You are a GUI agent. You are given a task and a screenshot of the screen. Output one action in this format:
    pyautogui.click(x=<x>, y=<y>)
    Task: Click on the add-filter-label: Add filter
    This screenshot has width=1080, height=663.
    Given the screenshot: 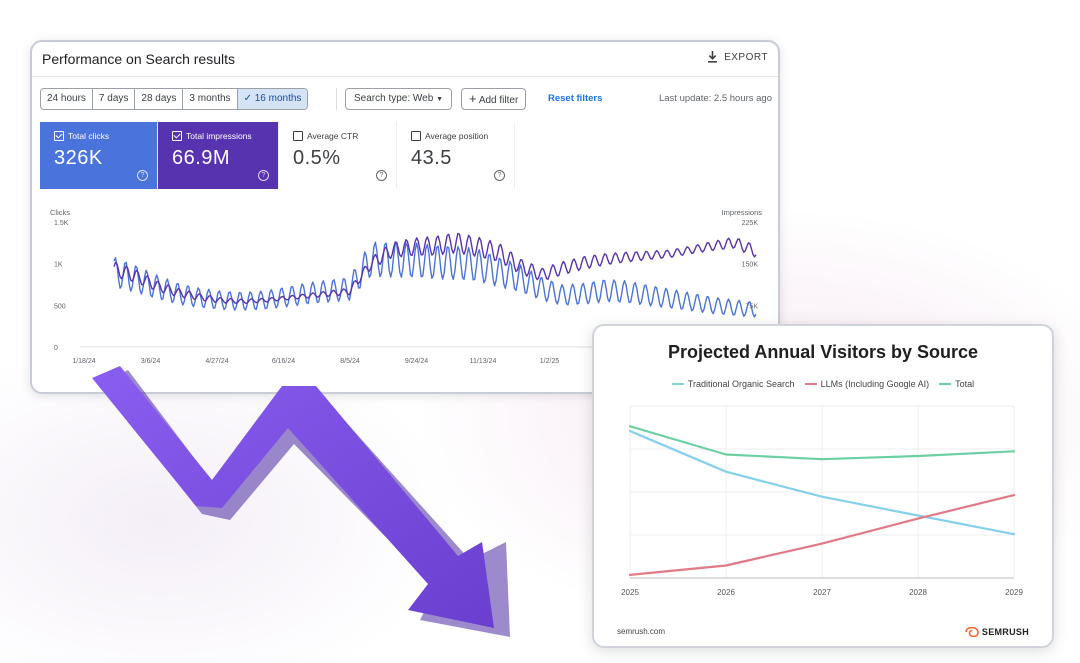 What is the action you would take?
    pyautogui.click(x=498, y=100)
    